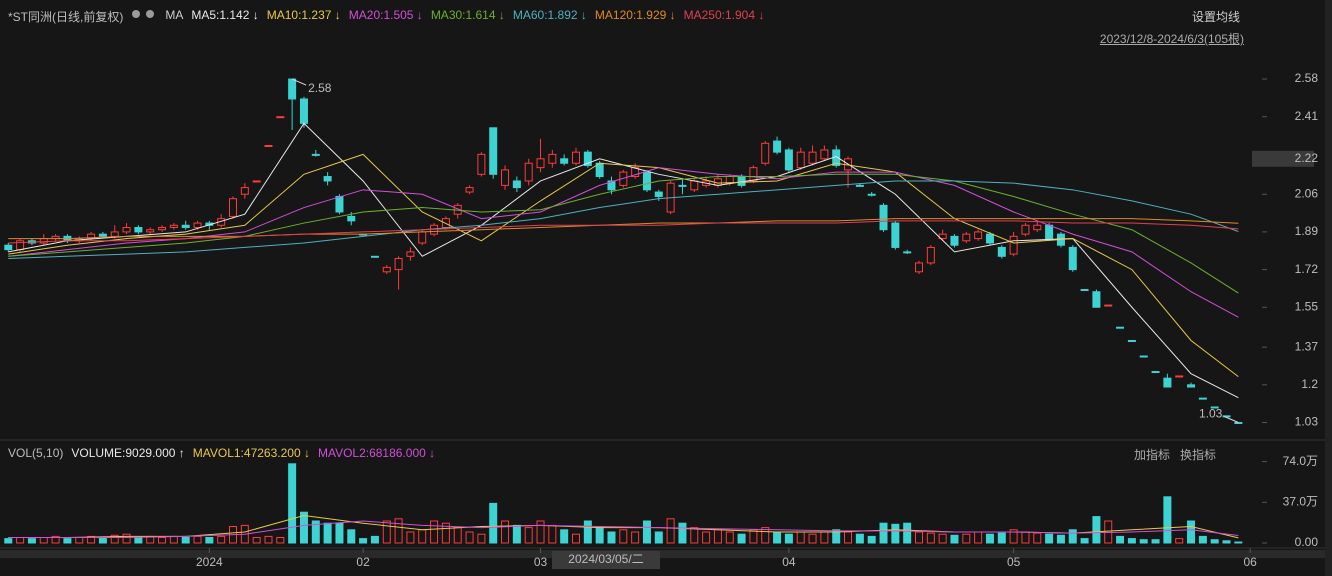  I want to click on crosshair-box, so click(606, 560).